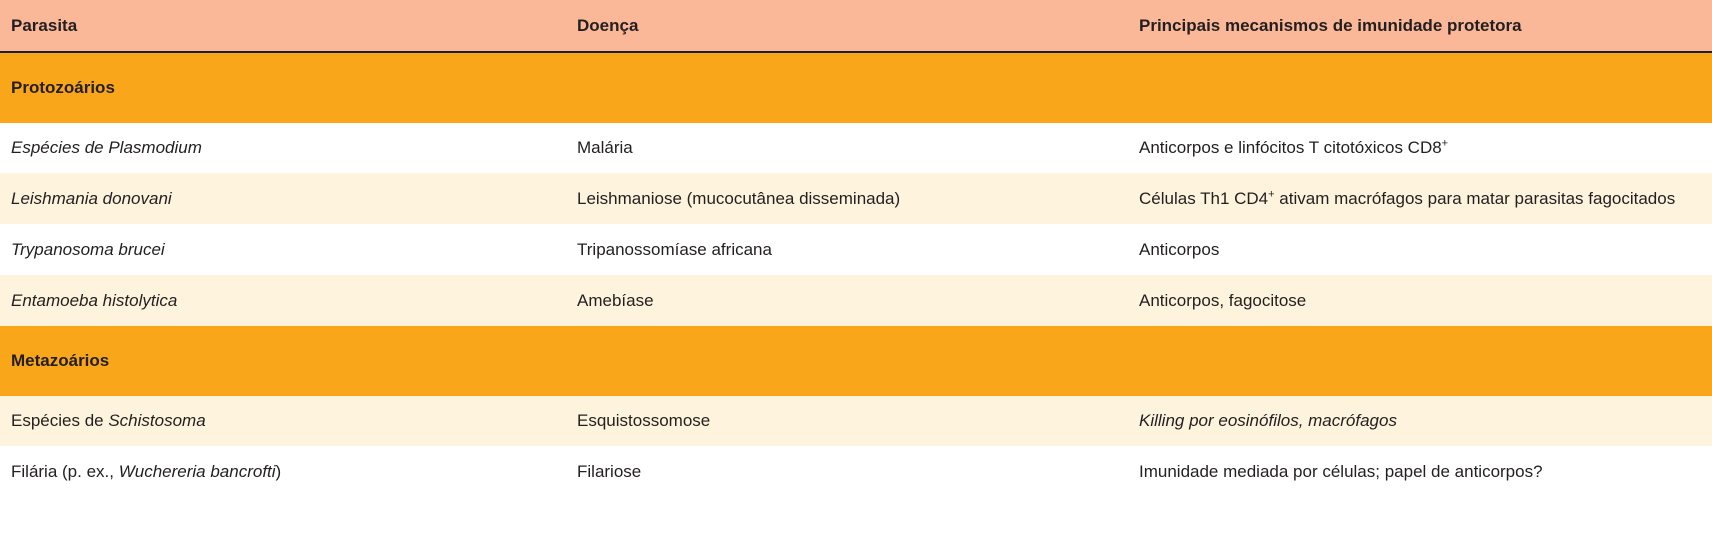 The image size is (1712, 538). I want to click on parasite-cell: Trypanosoma brucei, so click(283, 249).